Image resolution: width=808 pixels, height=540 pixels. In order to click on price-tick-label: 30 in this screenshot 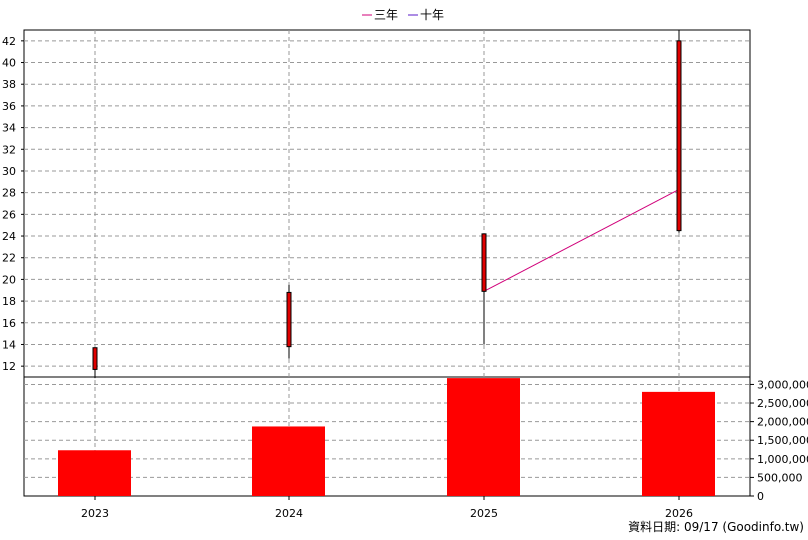, I will do `click(9, 171)`.